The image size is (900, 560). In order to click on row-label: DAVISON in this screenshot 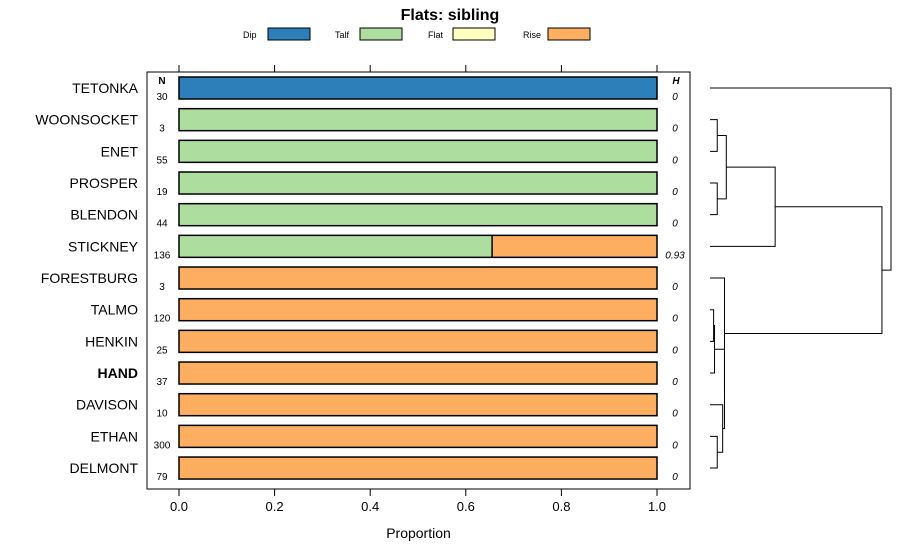, I will do `click(107, 405)`.